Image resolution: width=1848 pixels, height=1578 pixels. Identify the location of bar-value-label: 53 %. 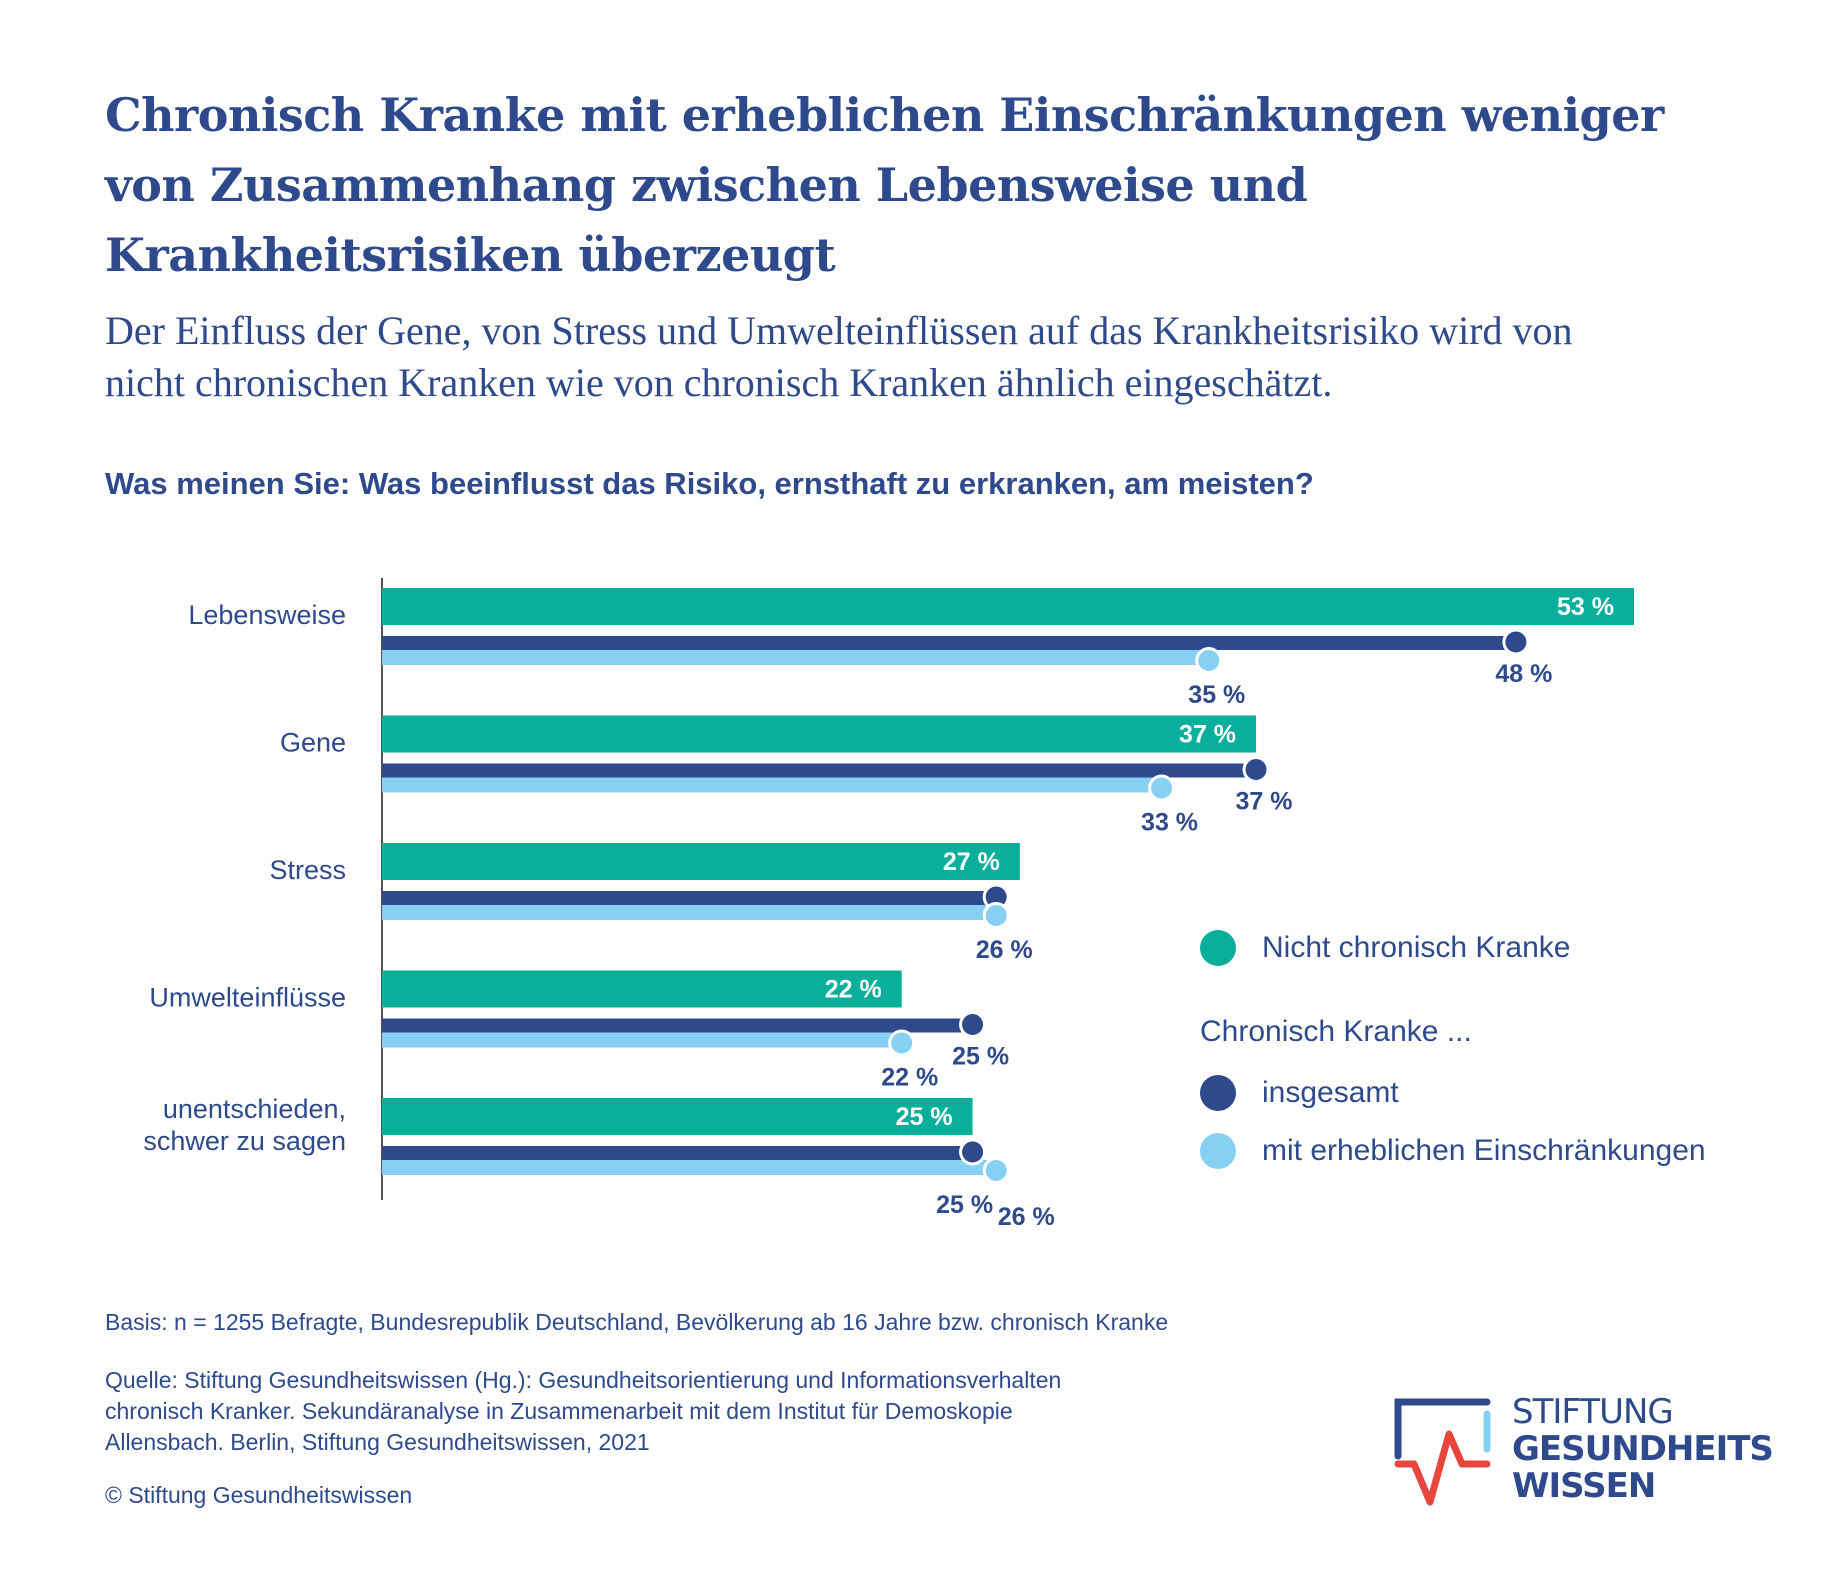
(1585, 607).